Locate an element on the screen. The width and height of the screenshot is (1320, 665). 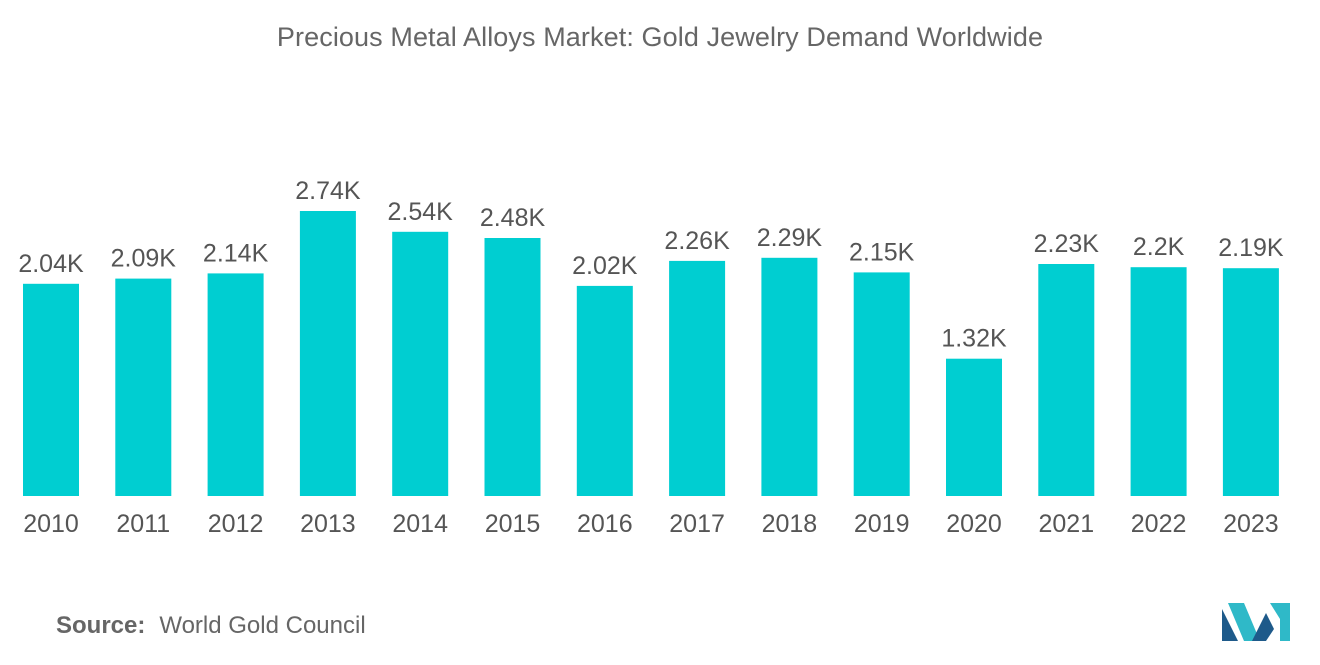
data-label-2020: 1.32K is located at coordinates (974, 339).